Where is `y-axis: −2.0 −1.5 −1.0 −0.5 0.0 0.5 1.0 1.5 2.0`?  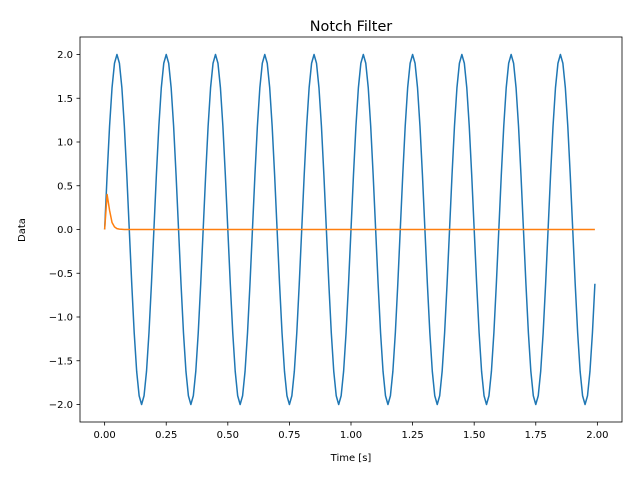 y-axis: −2.0 −1.5 −1.0 −0.5 0.0 0.5 1.0 1.5 2.0 is located at coordinates (64, 230).